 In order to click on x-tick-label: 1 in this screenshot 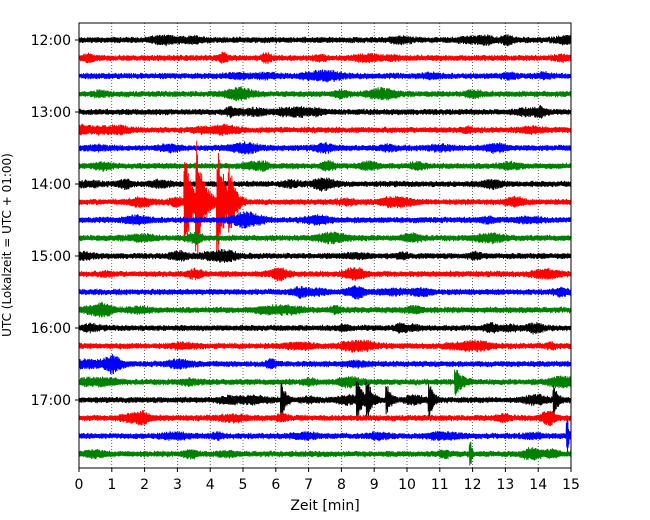, I will do `click(111, 485)`.